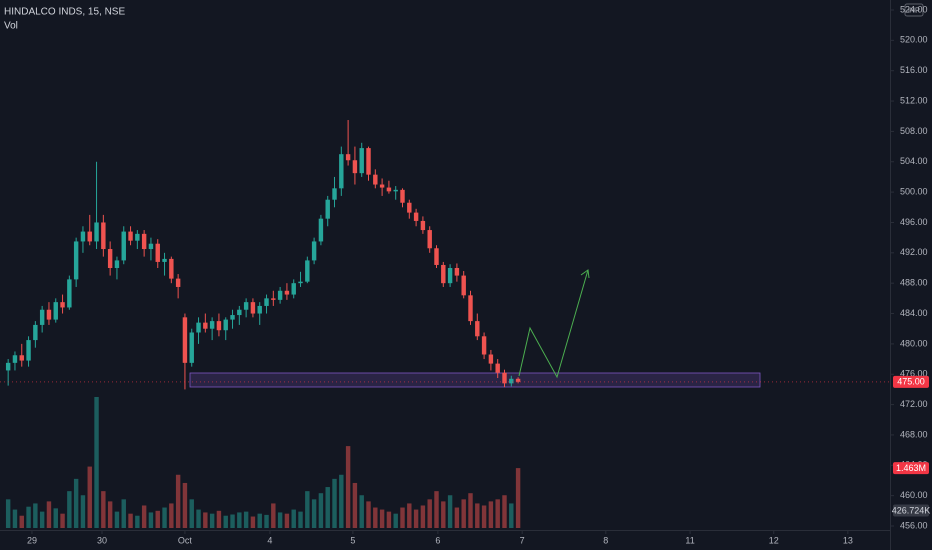 The width and height of the screenshot is (932, 550). I want to click on x-tick-label: 13, so click(848, 540).